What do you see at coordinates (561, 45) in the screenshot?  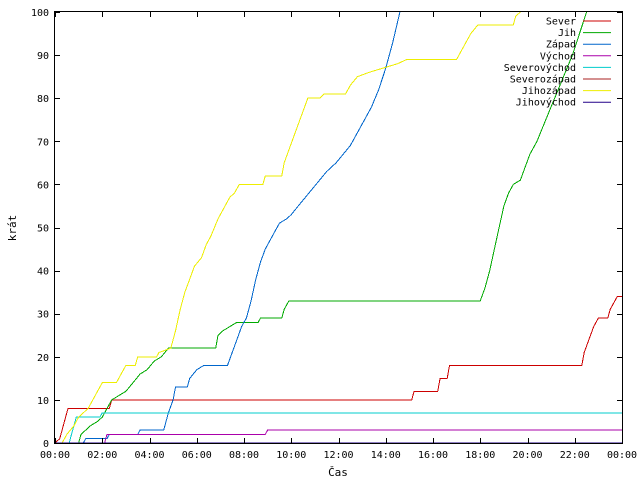 I see `legend-label: Západ` at bounding box center [561, 45].